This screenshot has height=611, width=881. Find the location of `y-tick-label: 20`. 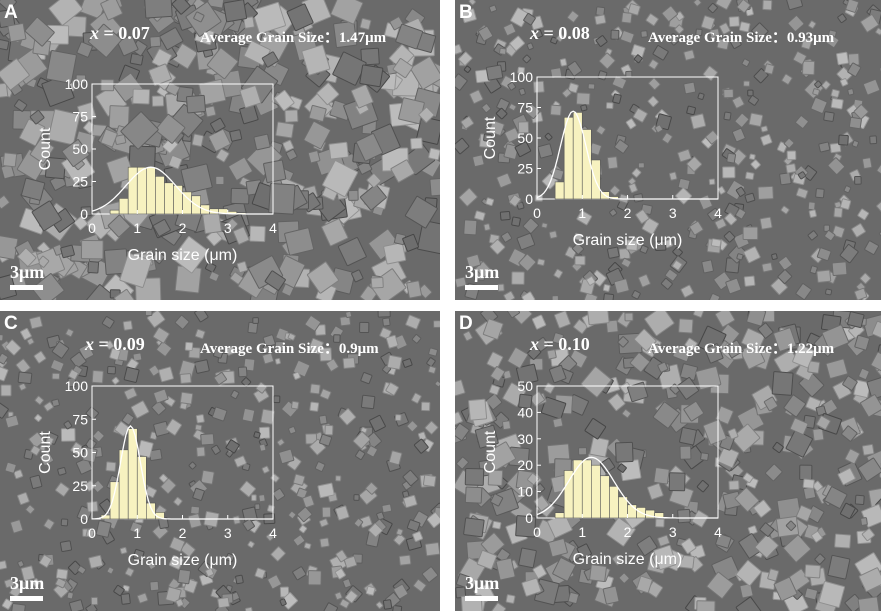

y-tick-label: 20 is located at coordinates (525, 465).